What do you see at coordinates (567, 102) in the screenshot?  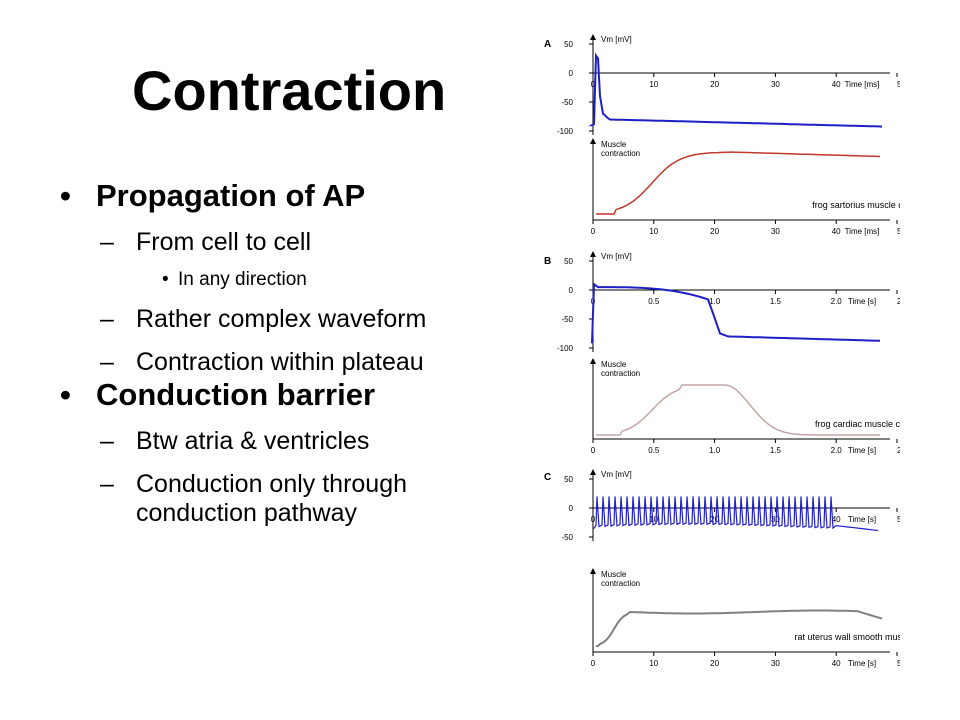 I see `panel-a-vm-tick-label: -50` at bounding box center [567, 102].